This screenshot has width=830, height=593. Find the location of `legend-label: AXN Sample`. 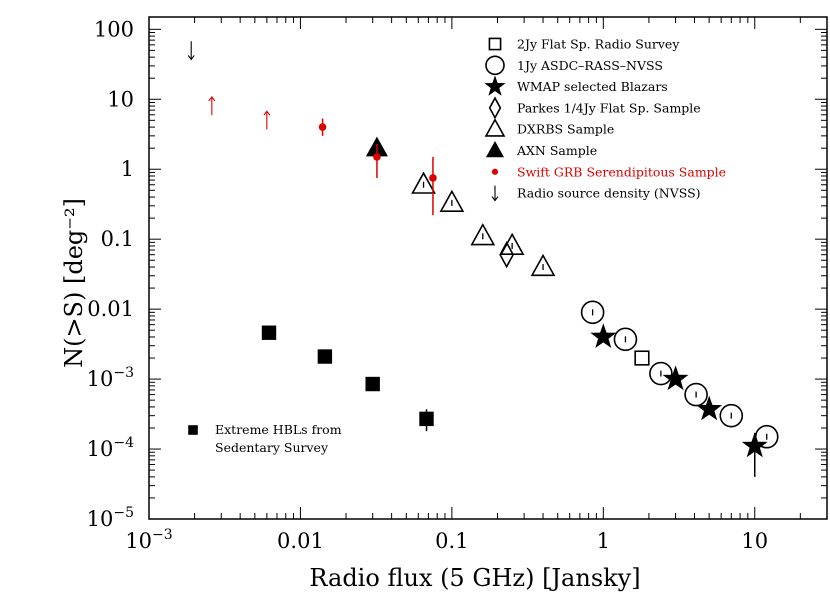

legend-label: AXN Sample is located at coordinates (556, 150).